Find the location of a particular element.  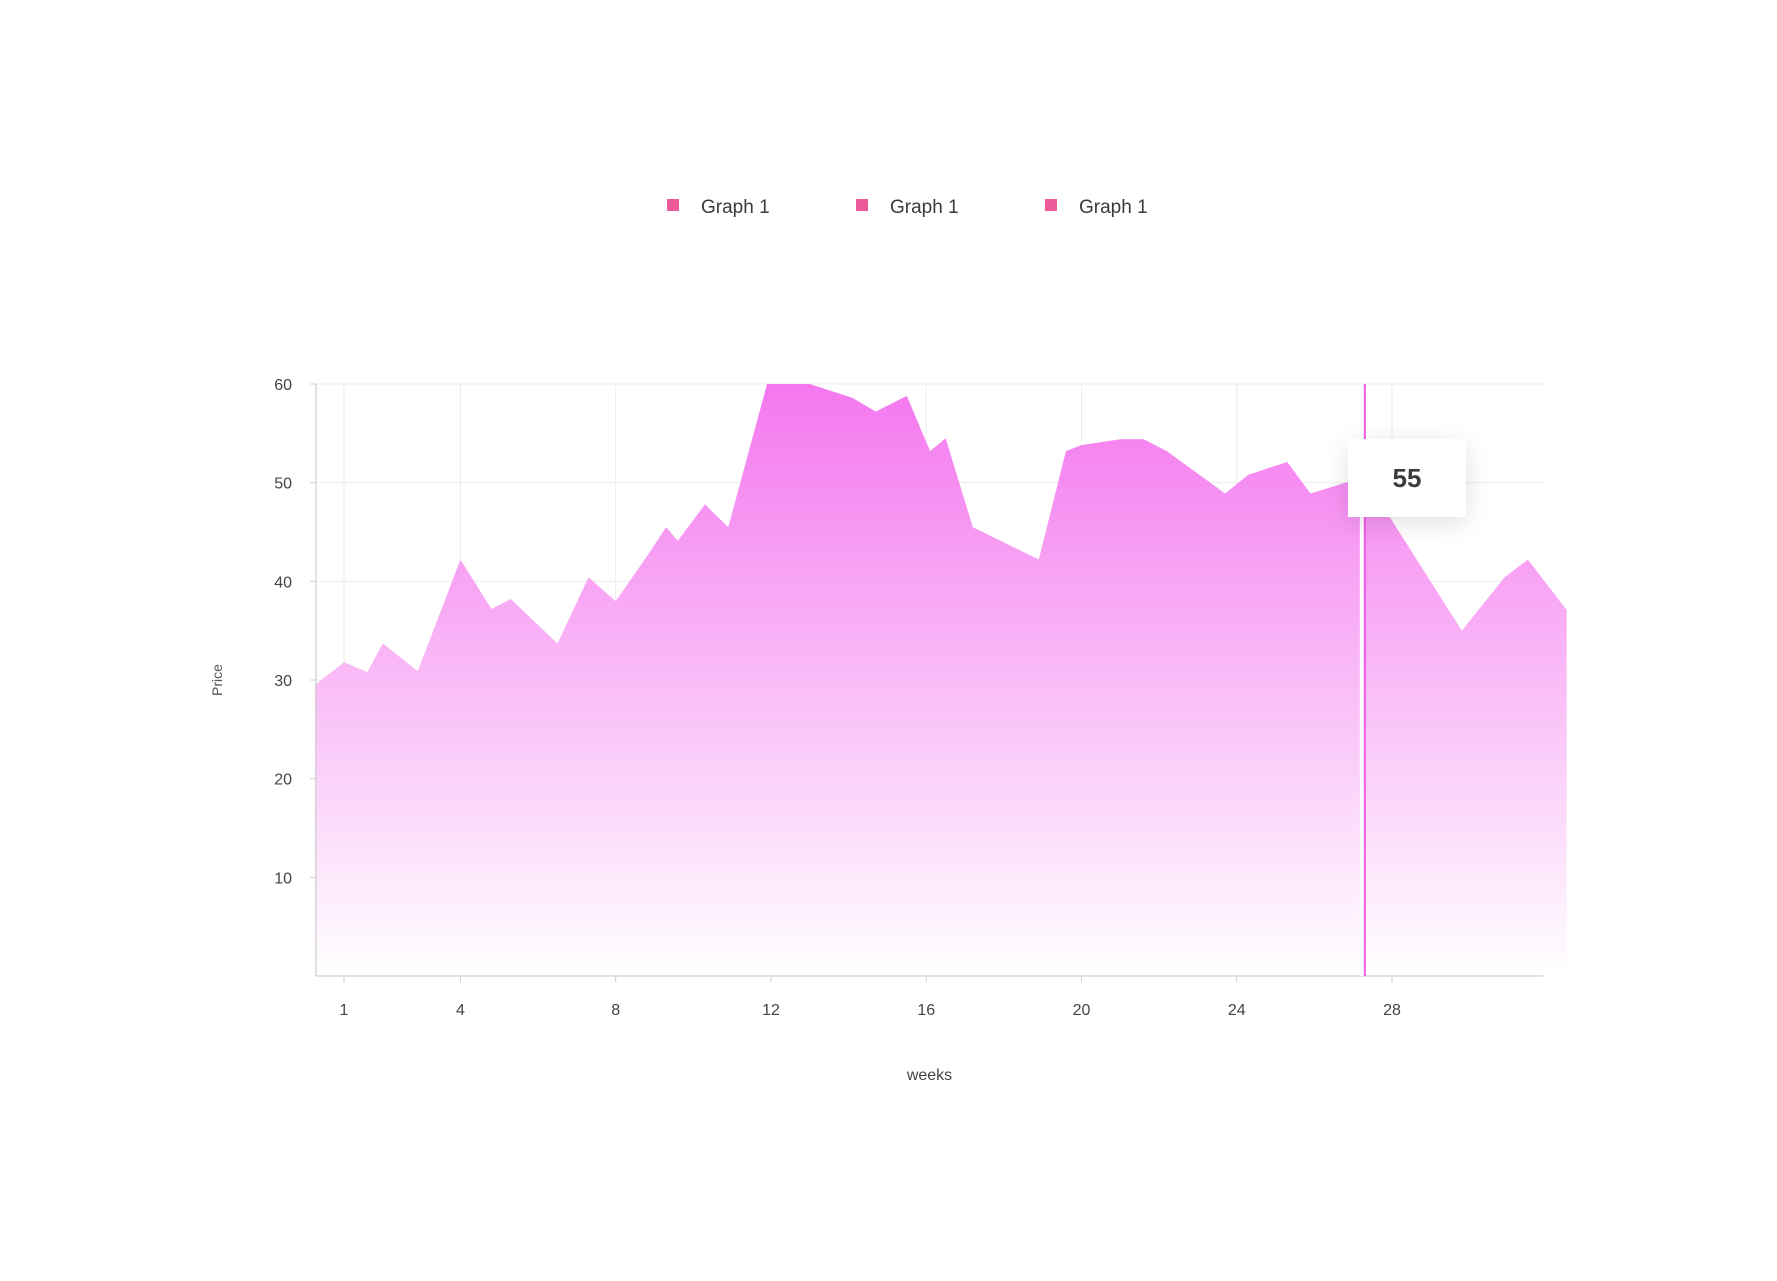

x-tick-label: 12 is located at coordinates (771, 1010).